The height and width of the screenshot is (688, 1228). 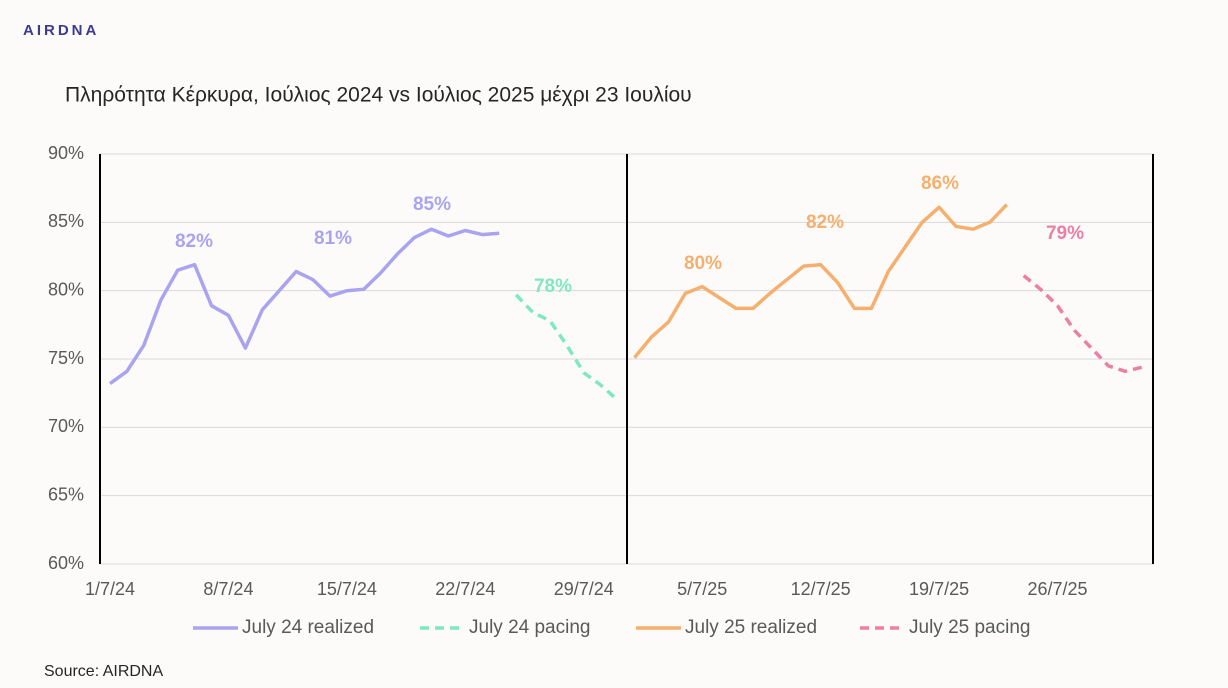 I want to click on y-tick-label: 80%, so click(x=66, y=289).